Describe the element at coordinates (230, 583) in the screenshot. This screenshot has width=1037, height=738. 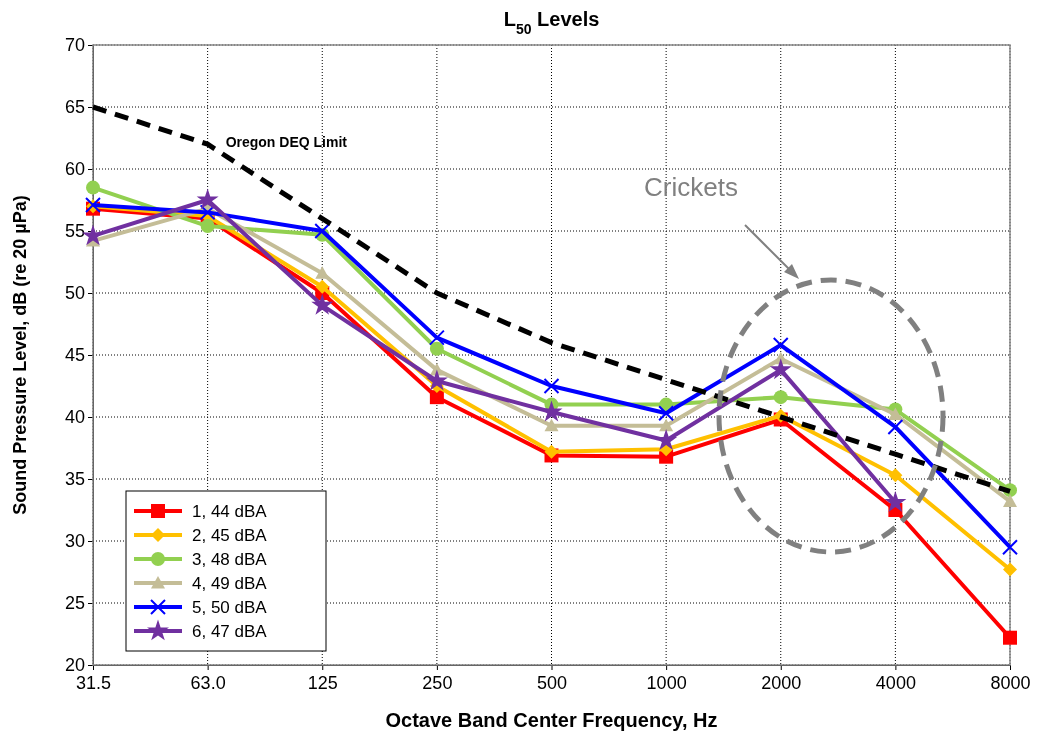
I see `legend-label: 4, 49 dBA` at that location.